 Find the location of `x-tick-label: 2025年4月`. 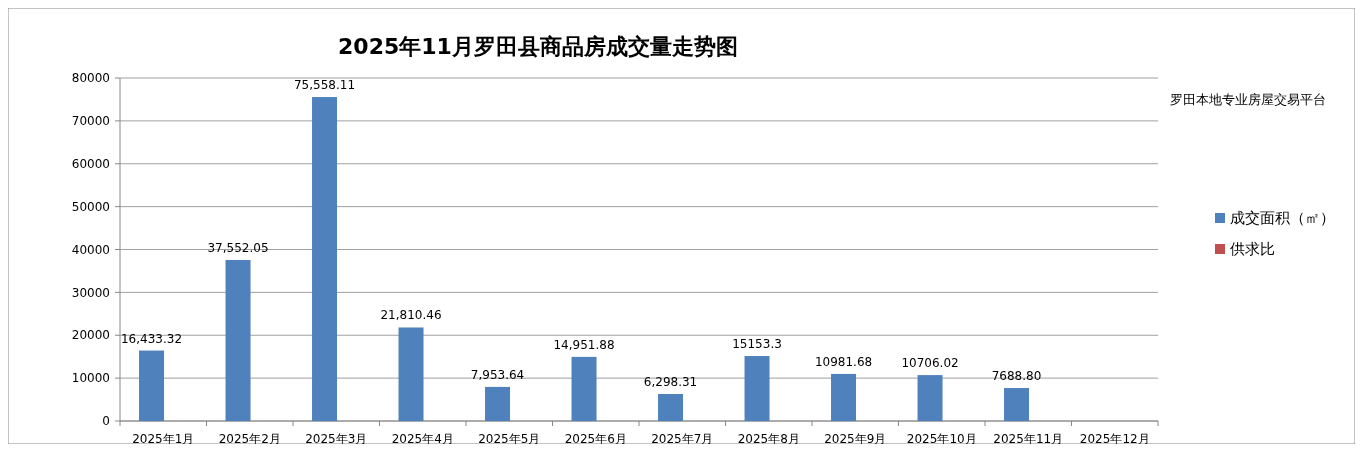

x-tick-label: 2025年4月 is located at coordinates (422, 439).